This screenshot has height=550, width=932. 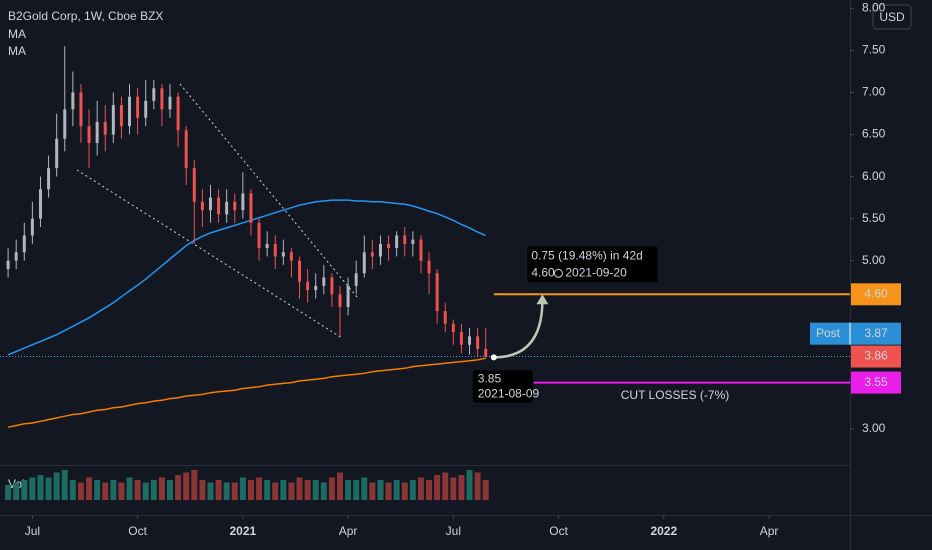 I want to click on ma-line, so click(x=246, y=392).